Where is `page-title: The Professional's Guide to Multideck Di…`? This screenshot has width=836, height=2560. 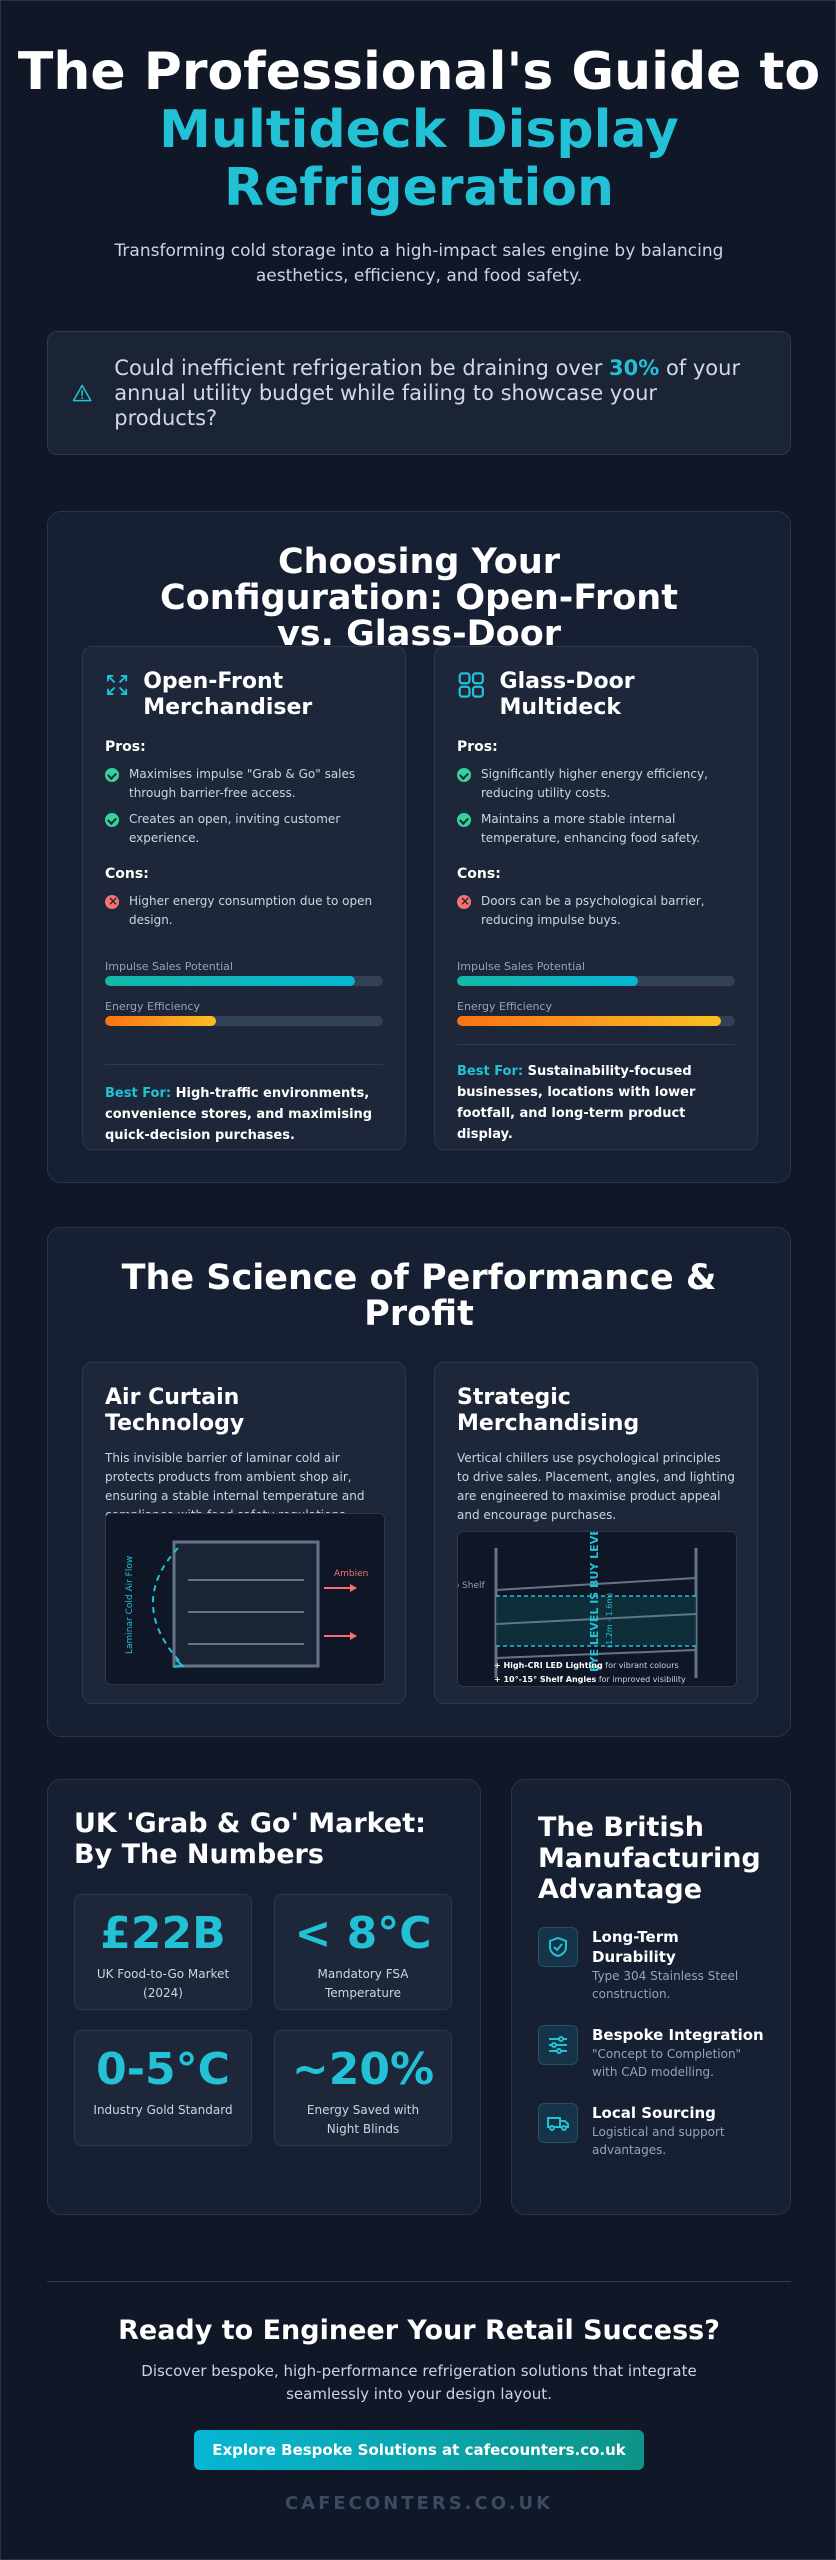 page-title: The Professional's Guide to Multideck Di… is located at coordinates (418, 130).